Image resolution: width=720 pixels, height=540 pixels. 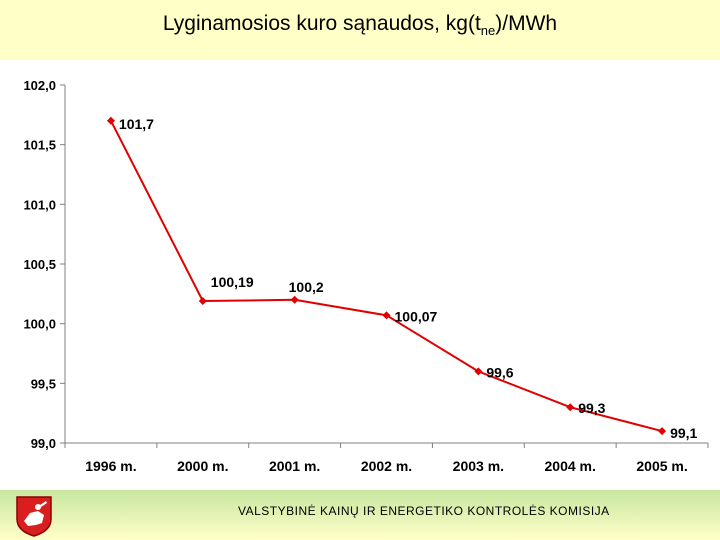 What do you see at coordinates (39, 145) in the screenshot?
I see `y-tick-label: 101,5` at bounding box center [39, 145].